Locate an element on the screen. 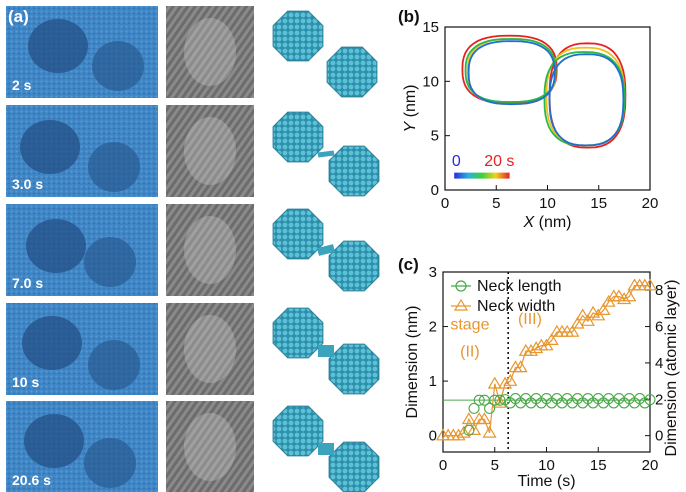 Image resolution: width=686 pixels, height=492 pixels. y2-tick-label: 4 is located at coordinates (659, 363).